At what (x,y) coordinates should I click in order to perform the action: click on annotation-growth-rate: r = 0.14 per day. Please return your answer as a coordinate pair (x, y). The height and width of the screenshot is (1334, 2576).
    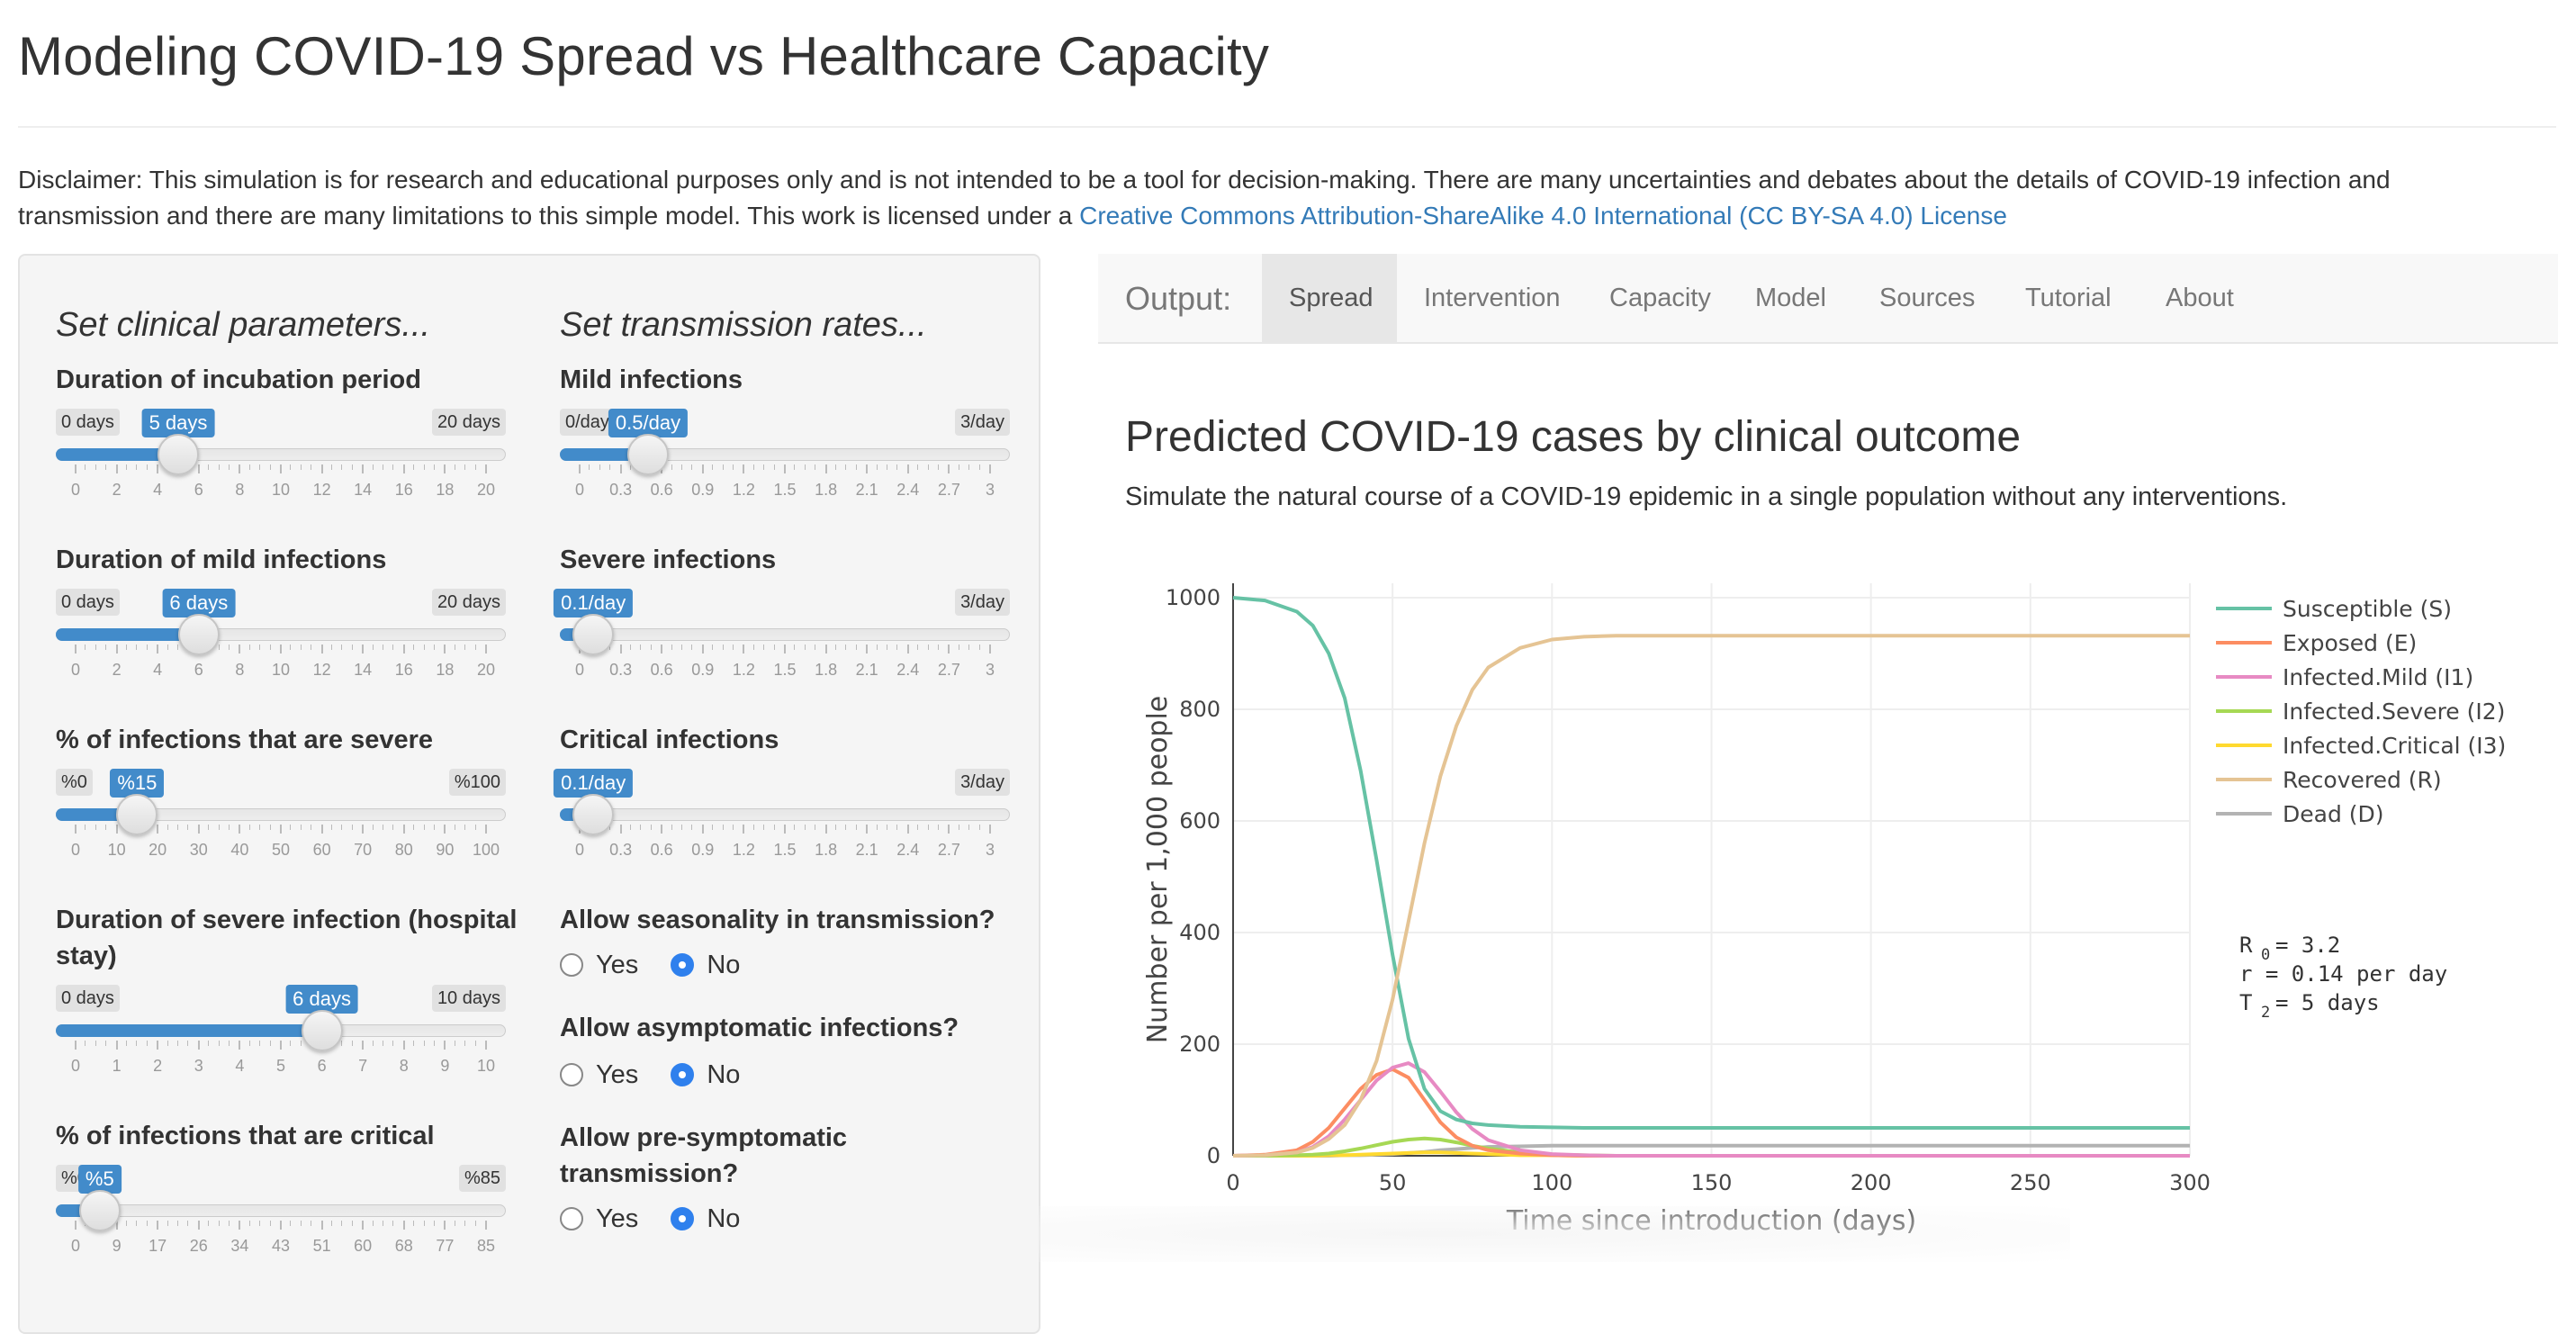
    Looking at the image, I should click on (2343, 974).